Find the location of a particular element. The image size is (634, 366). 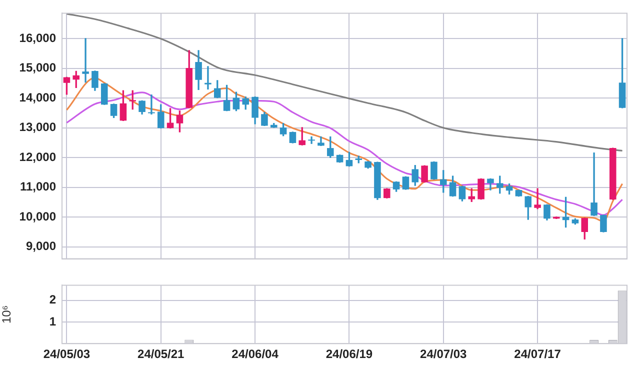

y-tick-label: 12,000 is located at coordinates (37, 157).